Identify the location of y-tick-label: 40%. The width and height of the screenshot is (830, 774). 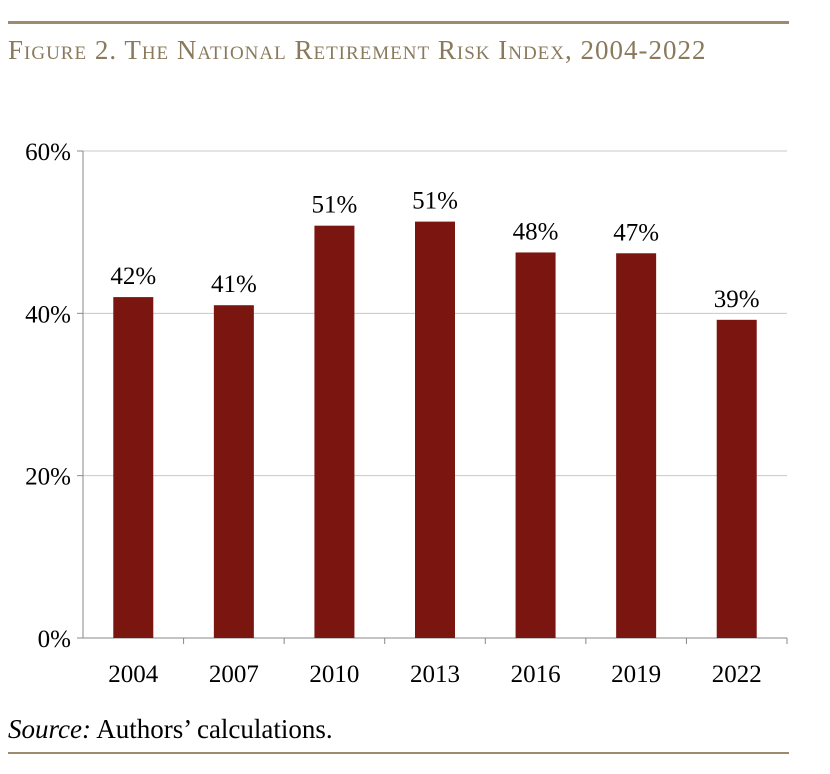
(48, 314).